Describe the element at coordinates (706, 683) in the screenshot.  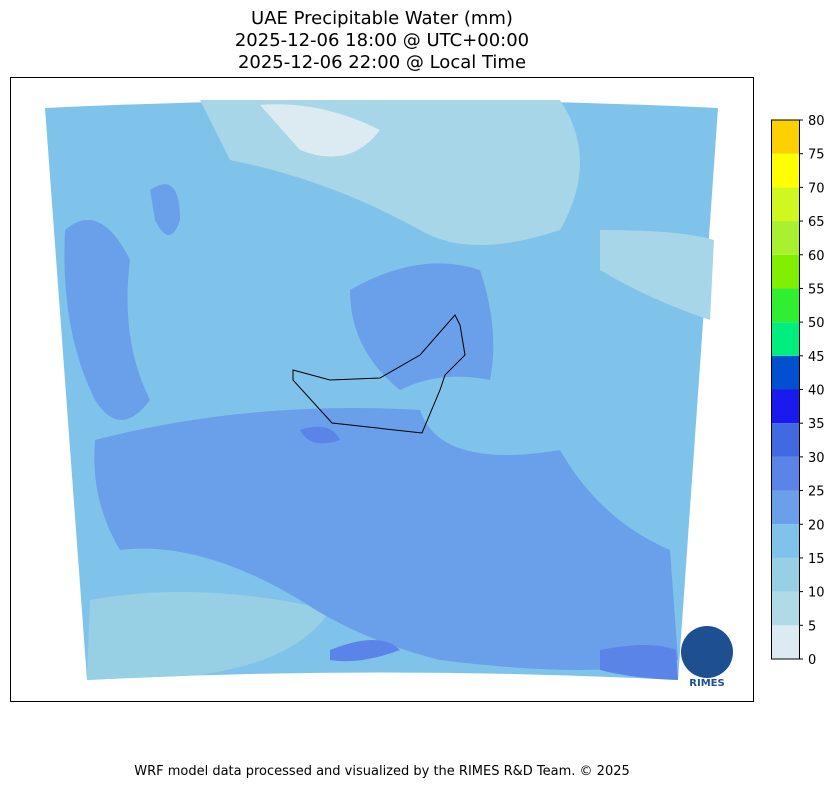
I see `logo-text: RIMES` at that location.